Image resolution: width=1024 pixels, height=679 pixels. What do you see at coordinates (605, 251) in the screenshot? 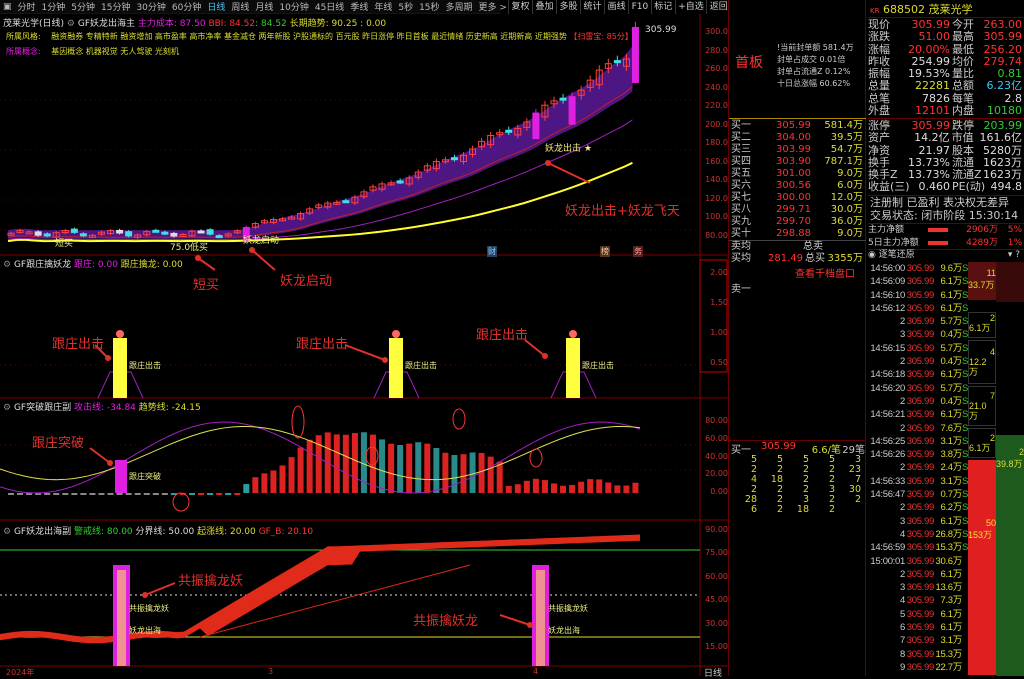
I see `rank-badge: 榜` at bounding box center [605, 251].